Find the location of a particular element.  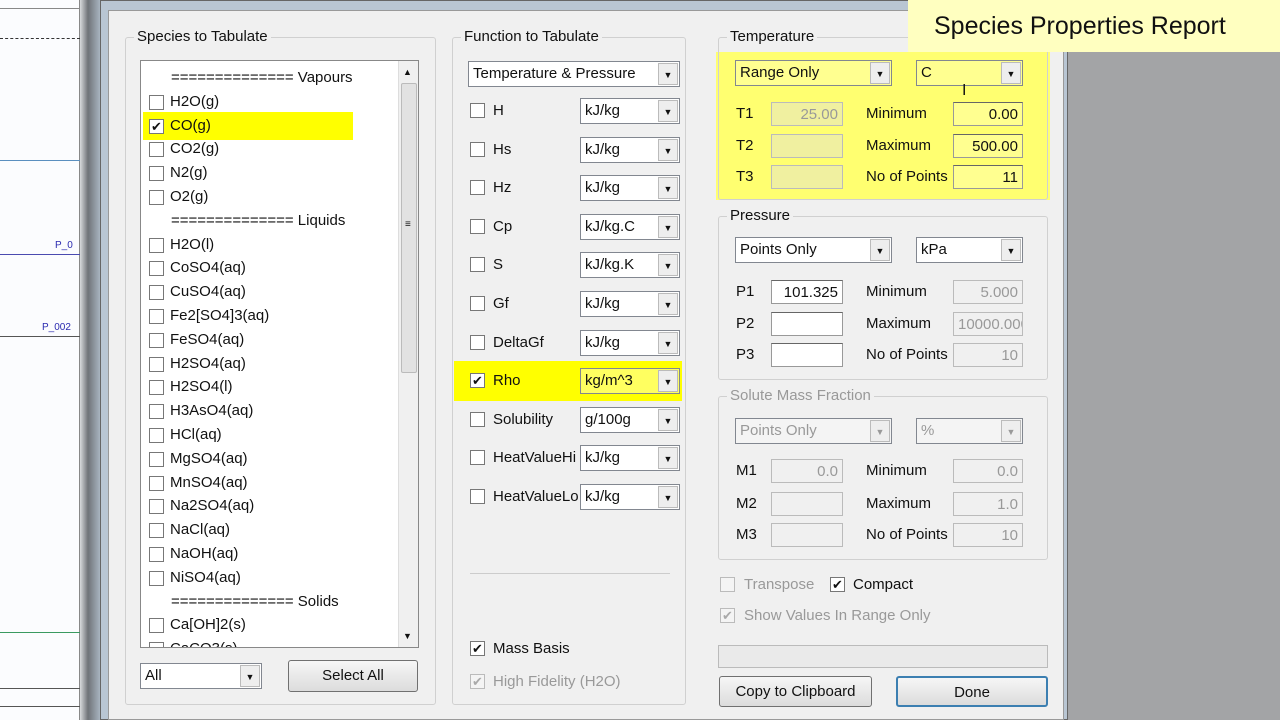

species-checkbox: ✔ is located at coordinates (156, 126).